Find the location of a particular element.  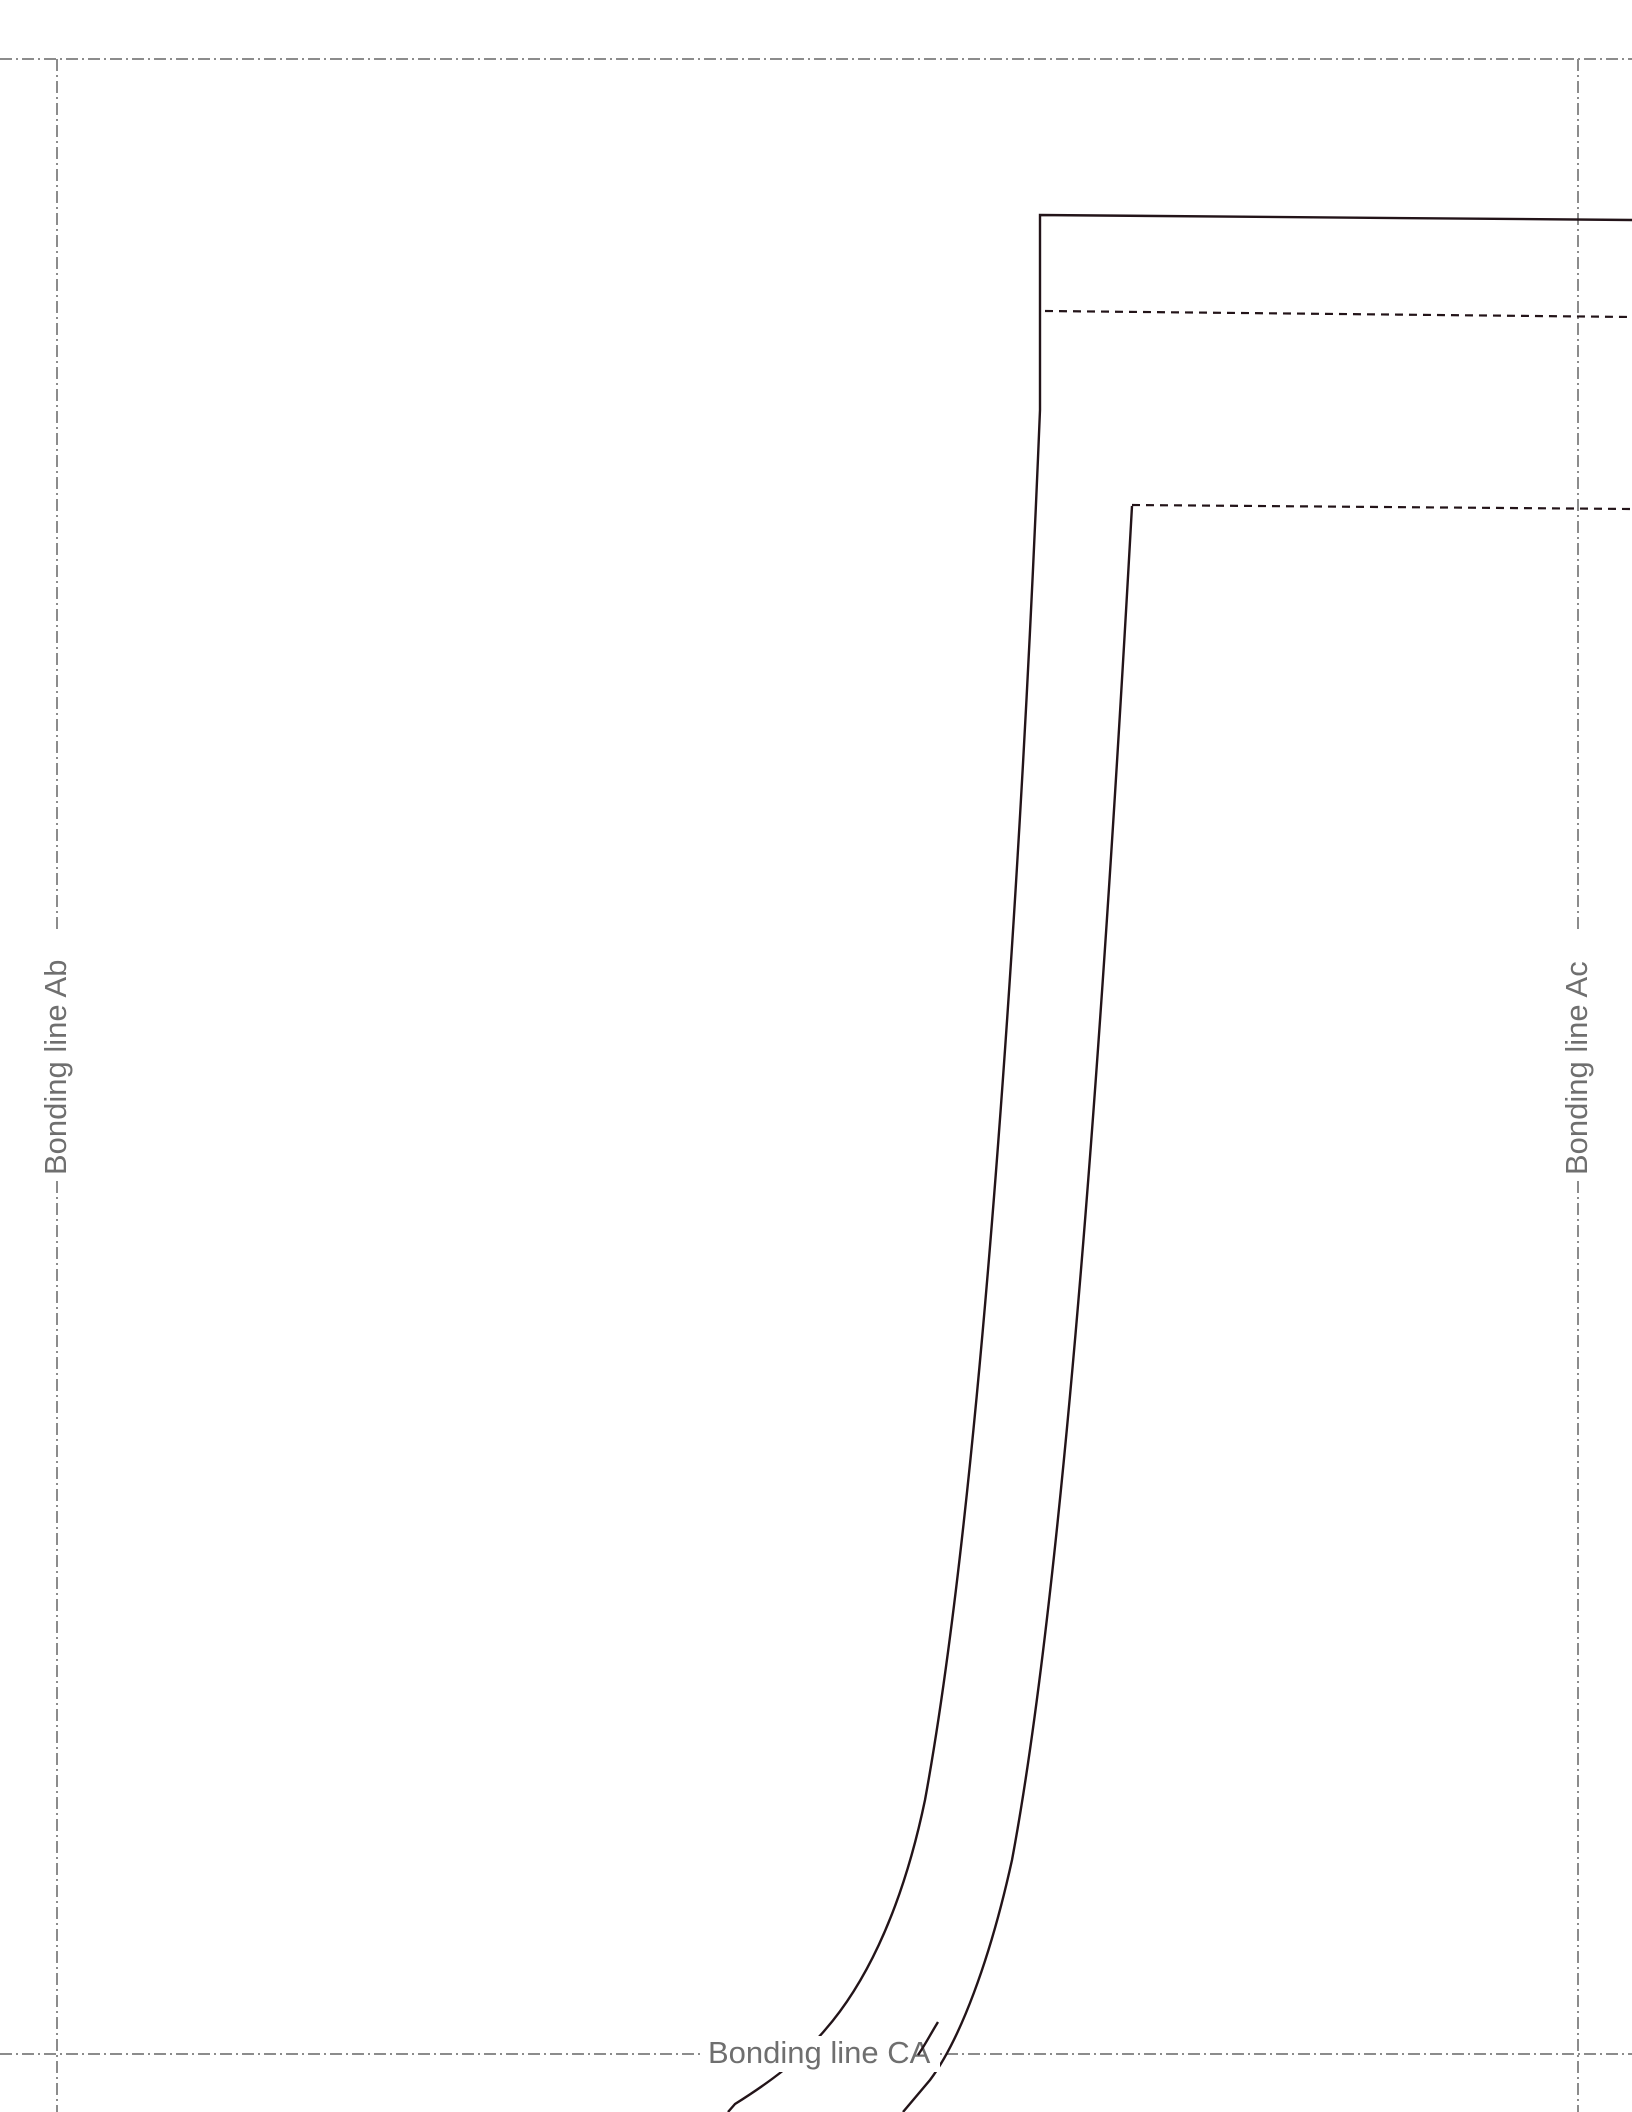

pattern-seam-line is located at coordinates (1018, 1308).